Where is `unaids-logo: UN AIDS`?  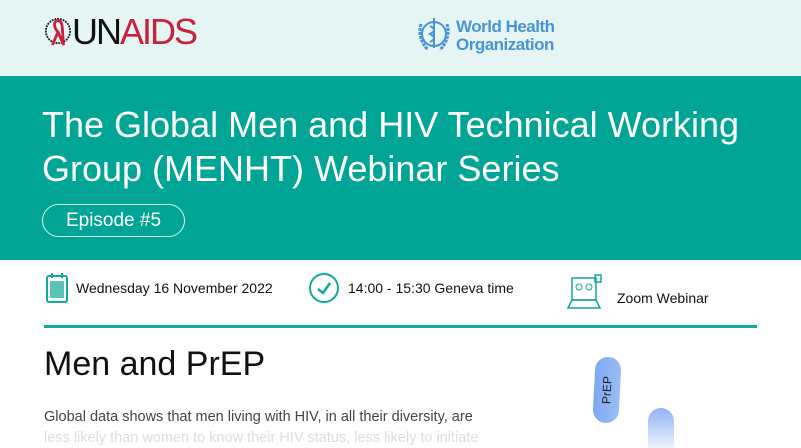
unaids-logo: UN AIDS is located at coordinates (121, 31).